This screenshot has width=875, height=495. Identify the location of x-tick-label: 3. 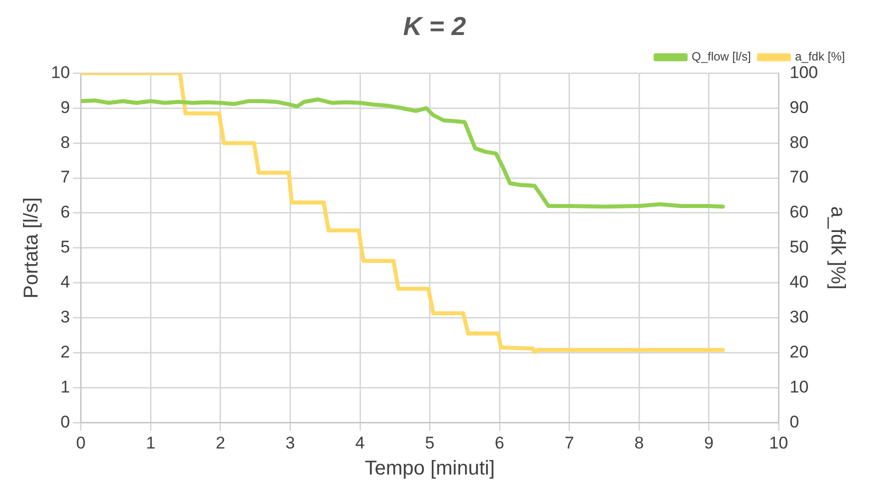
(290, 442).